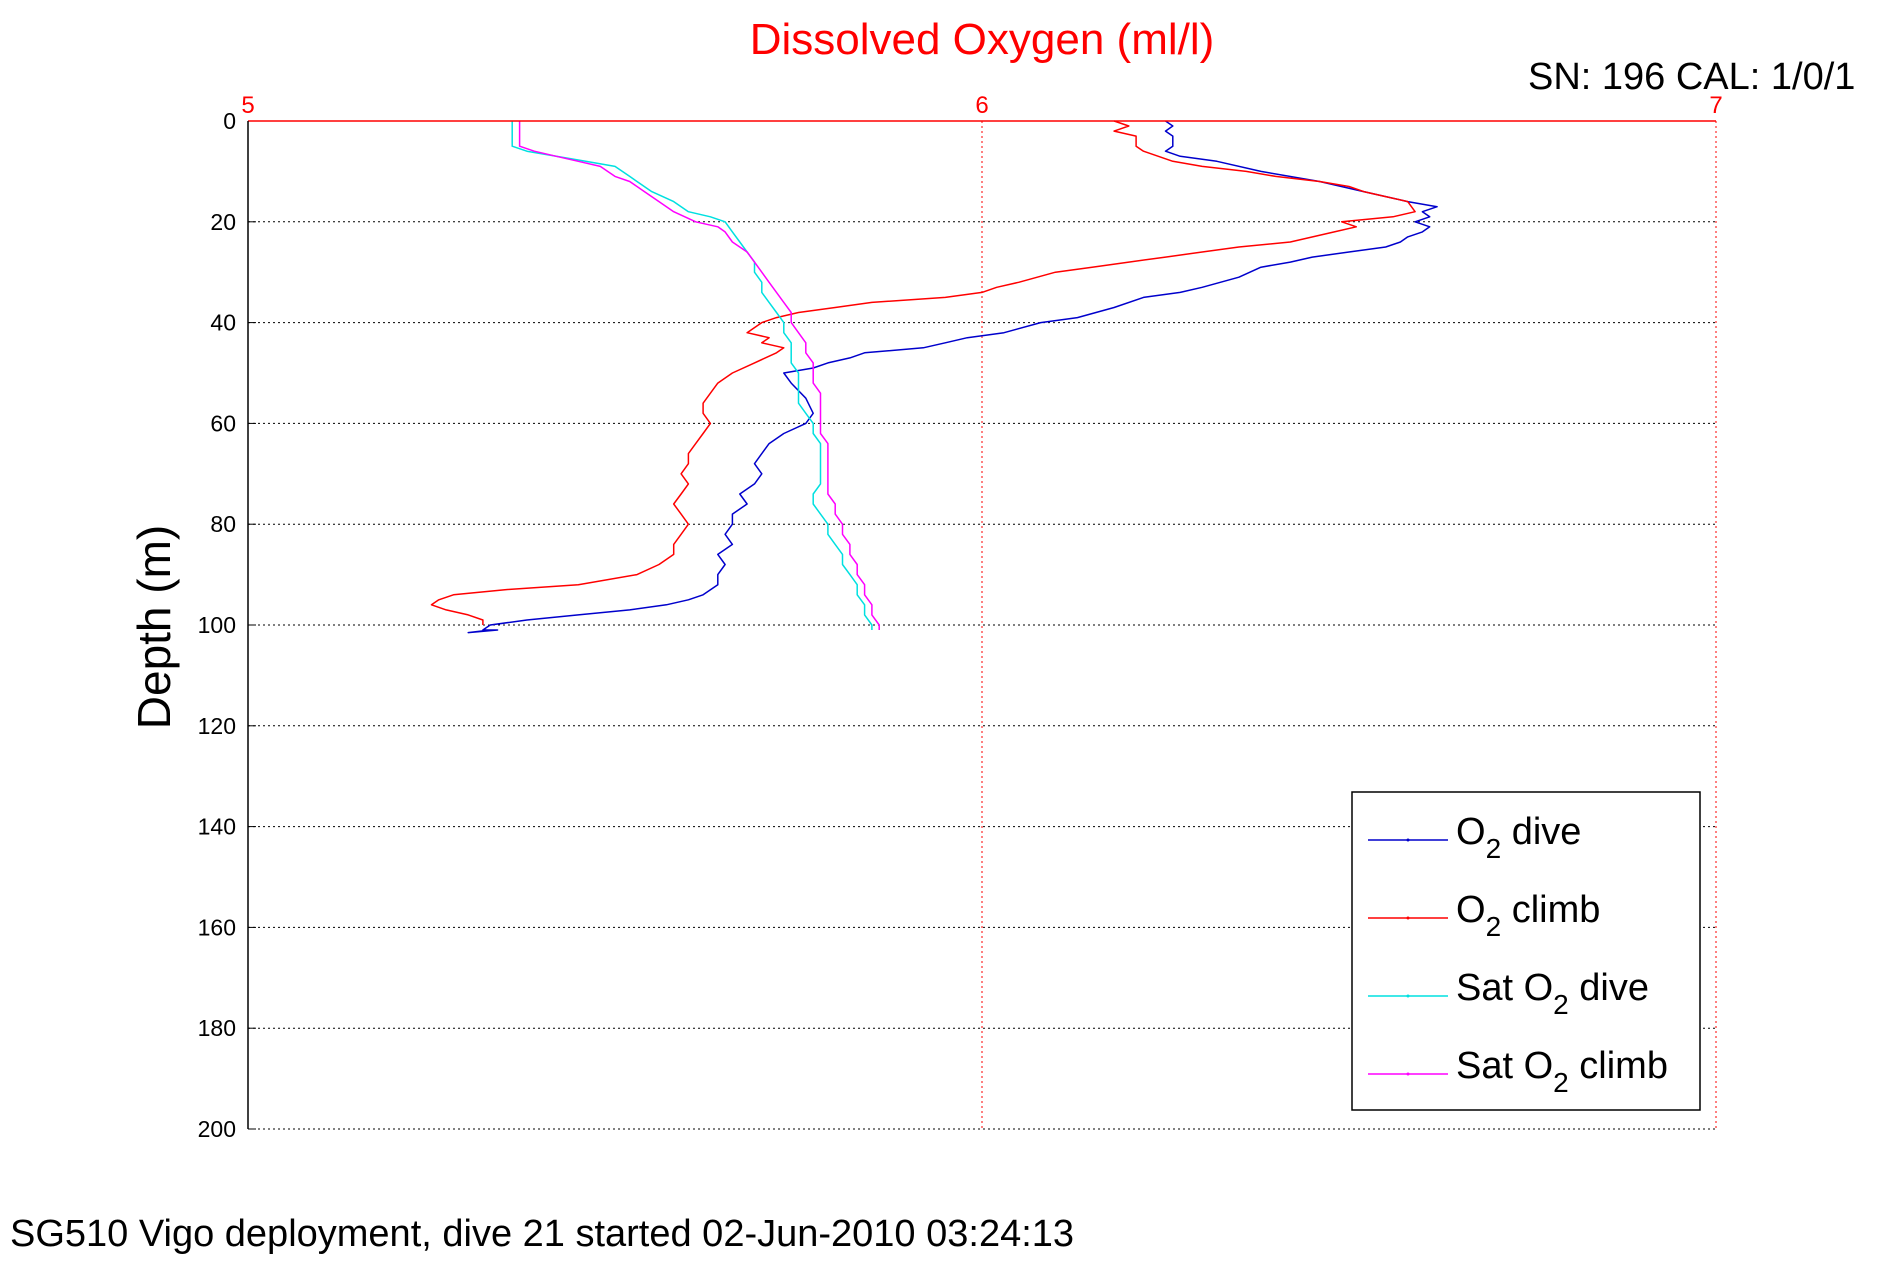 This screenshot has height=1262, width=1891. What do you see at coordinates (217, 827) in the screenshot?
I see `y-tick-label: 140` at bounding box center [217, 827].